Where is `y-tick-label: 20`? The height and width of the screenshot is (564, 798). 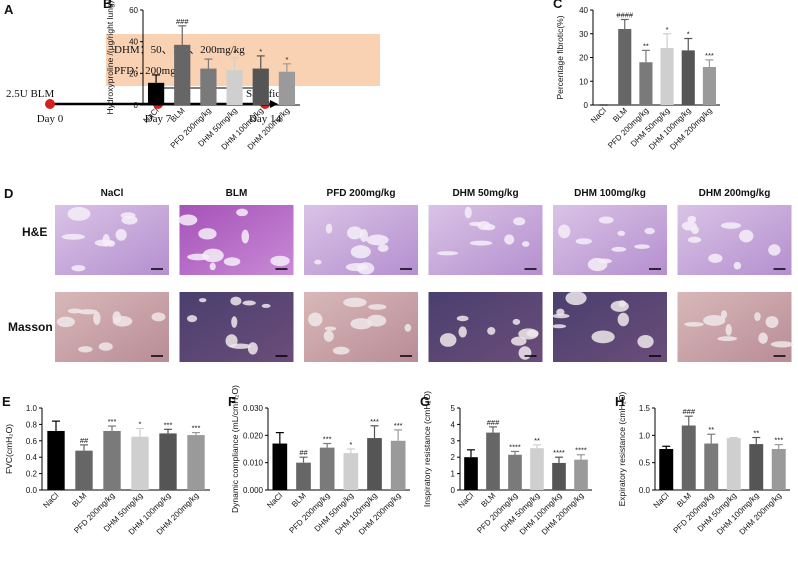
y-tick-label: 20 is located at coordinates (583, 58).